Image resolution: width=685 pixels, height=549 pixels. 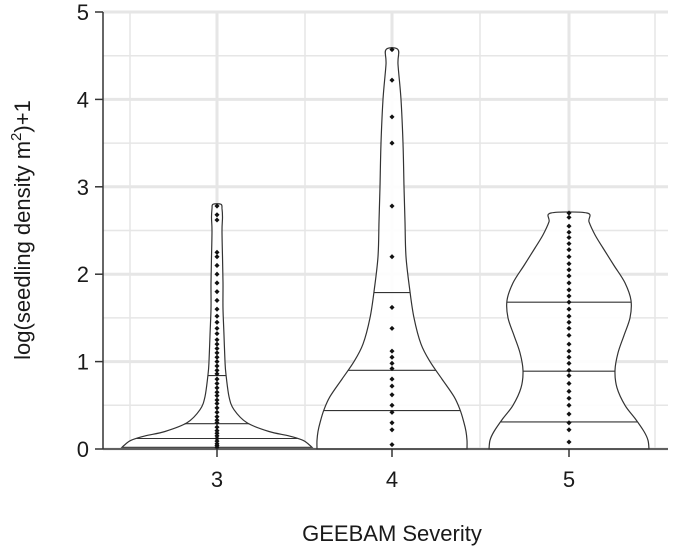 What do you see at coordinates (217, 479) in the screenshot?
I see `x-tick-label: 3` at bounding box center [217, 479].